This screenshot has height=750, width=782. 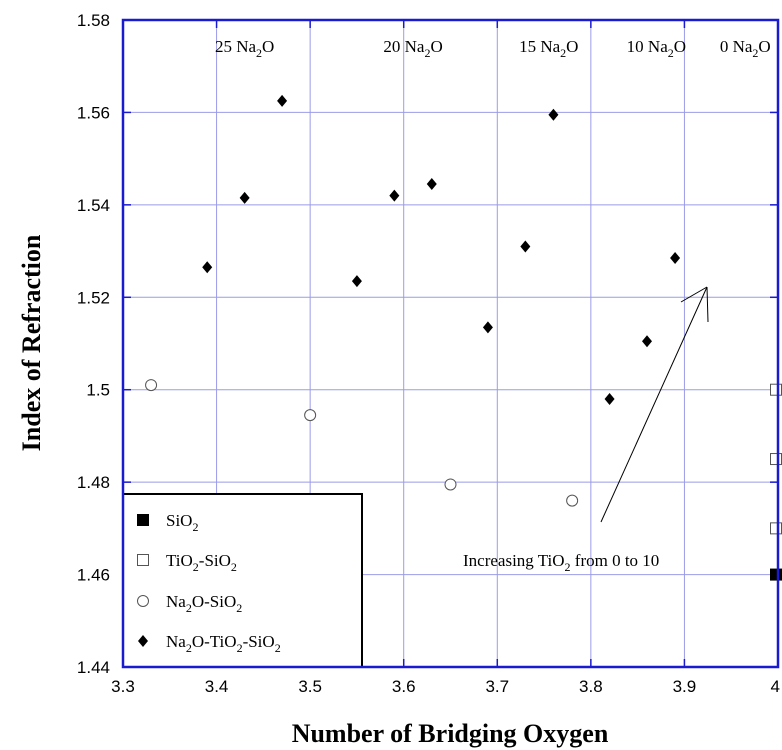 I want to click on y-tick-label: 1.44, so click(x=93, y=667).